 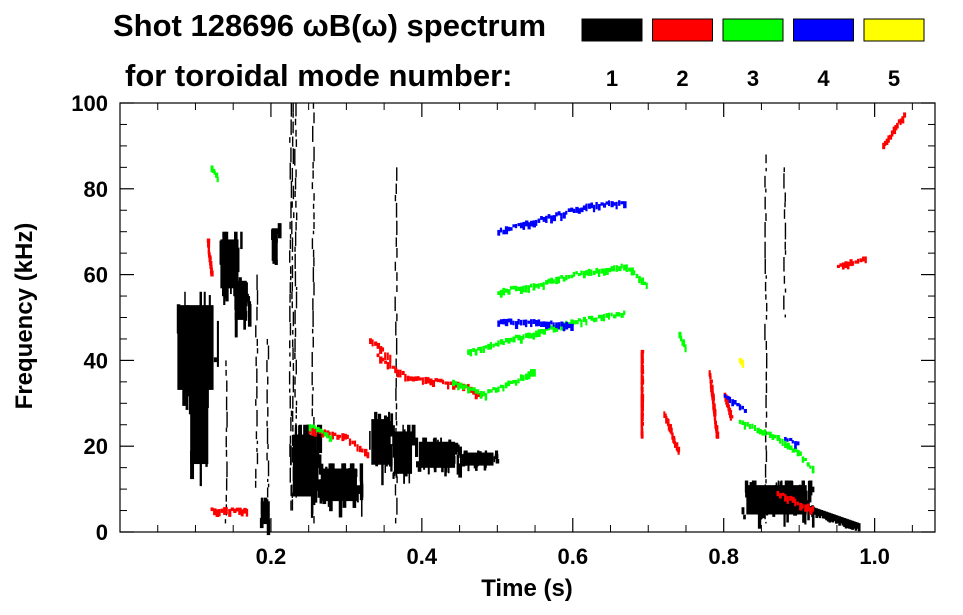 I want to click on y-axis-label: Frequency (kHz), so click(x=24, y=316).